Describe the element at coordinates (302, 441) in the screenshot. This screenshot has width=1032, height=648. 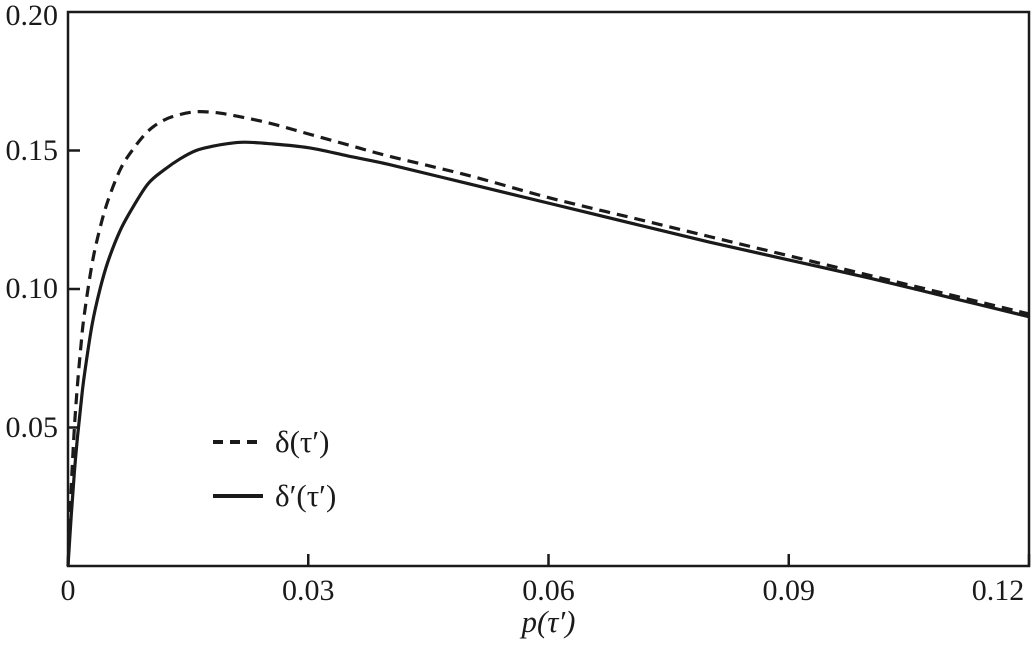
I see `legend-label-dashed: δ(τ′)` at that location.